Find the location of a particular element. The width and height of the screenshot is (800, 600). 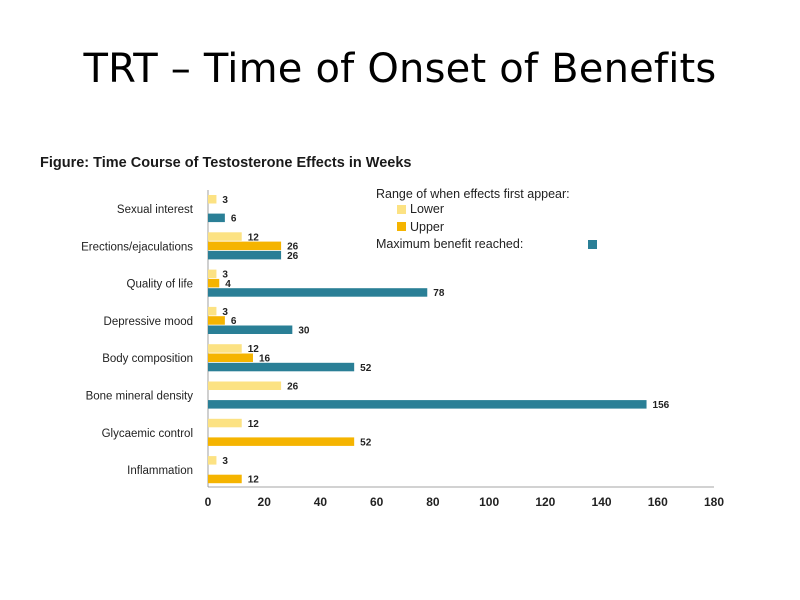

x-tick-label: 180 is located at coordinates (714, 502).